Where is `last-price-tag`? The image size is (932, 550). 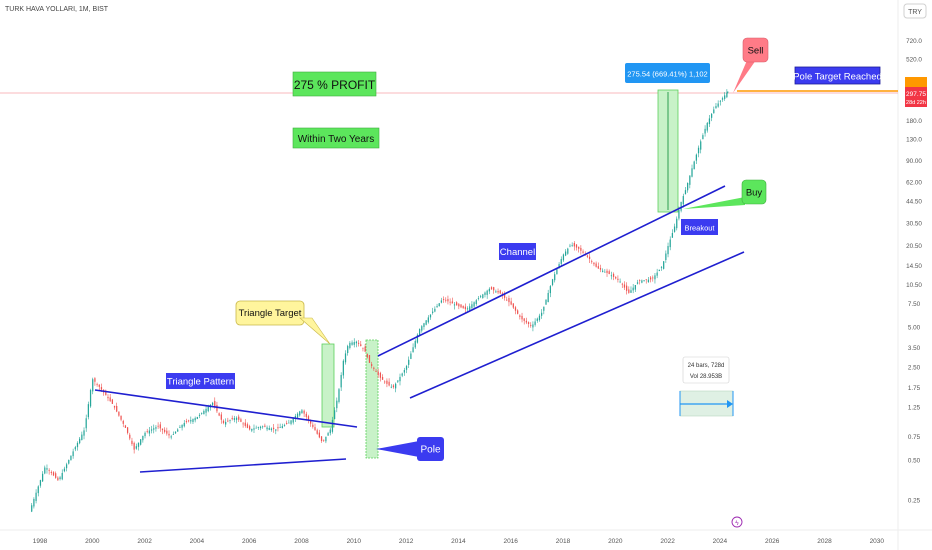
last-price-tag is located at coordinates (916, 97).